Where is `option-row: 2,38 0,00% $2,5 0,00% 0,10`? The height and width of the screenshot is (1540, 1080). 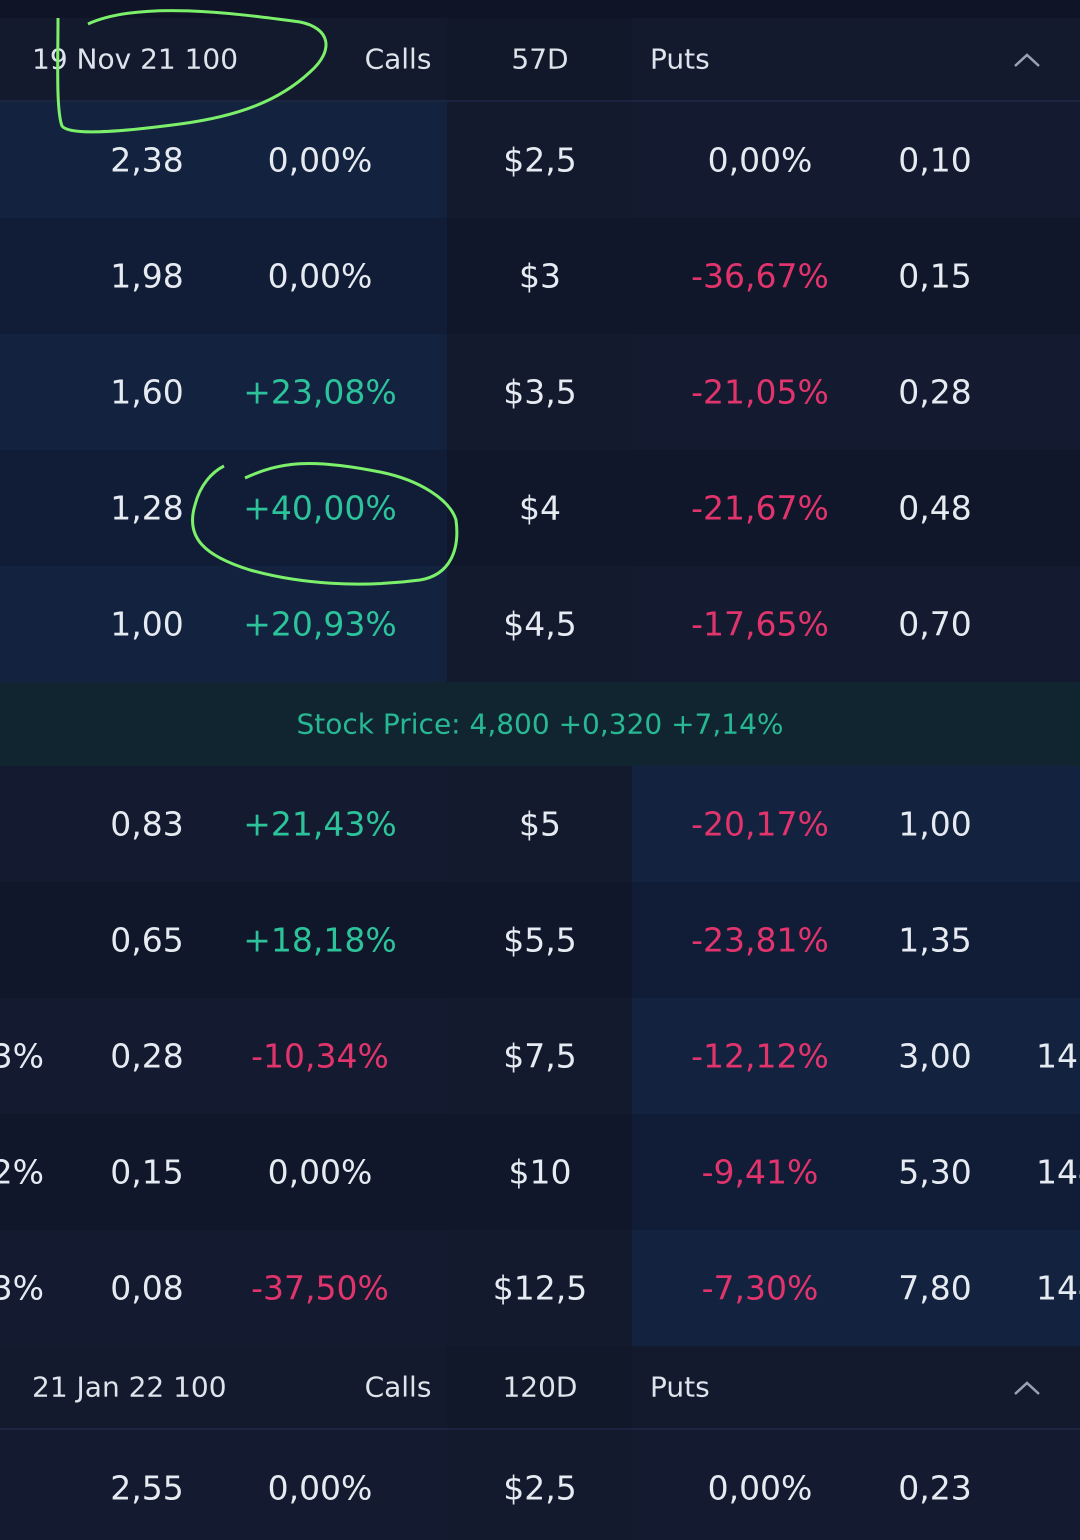 option-row: 2,38 0,00% $2,5 0,00% 0,10 is located at coordinates (540, 160).